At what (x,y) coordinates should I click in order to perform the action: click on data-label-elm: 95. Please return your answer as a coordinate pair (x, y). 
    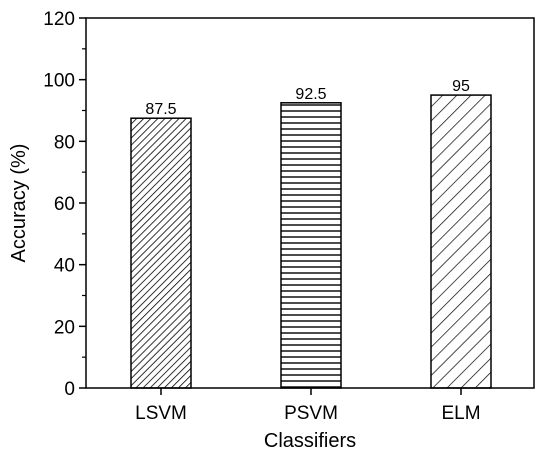
    Looking at the image, I should click on (461, 86).